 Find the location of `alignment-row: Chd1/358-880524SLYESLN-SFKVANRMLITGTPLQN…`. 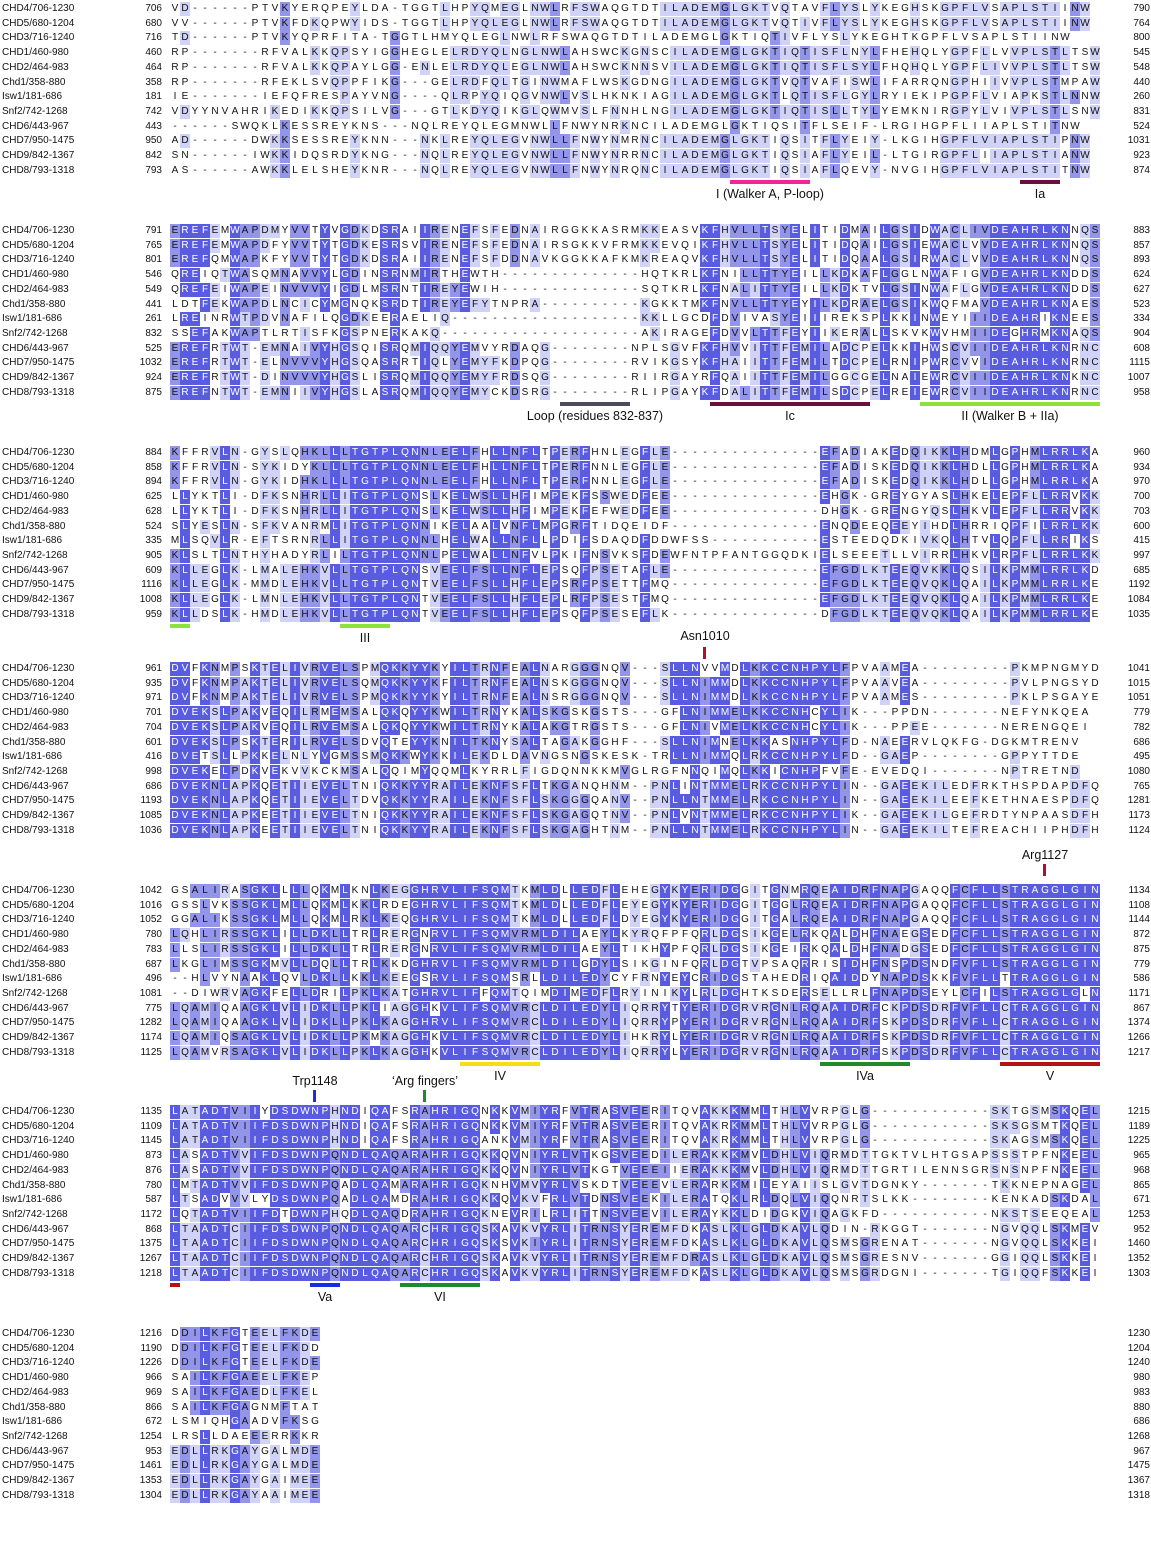

alignment-row: Chd1/358-880524SLYESLN-SFKVANRMLITGTPLQN… is located at coordinates (575, 527).